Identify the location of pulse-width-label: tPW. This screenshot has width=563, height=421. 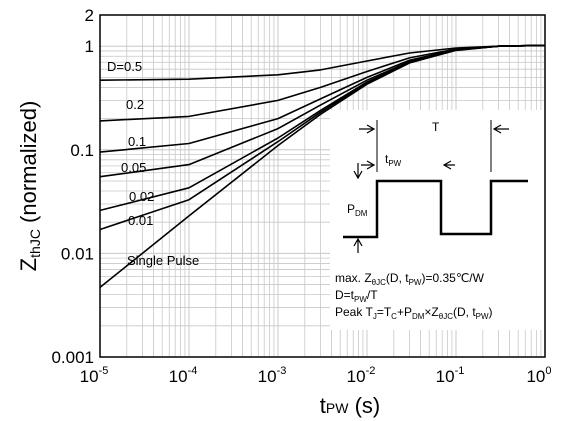
(393, 160).